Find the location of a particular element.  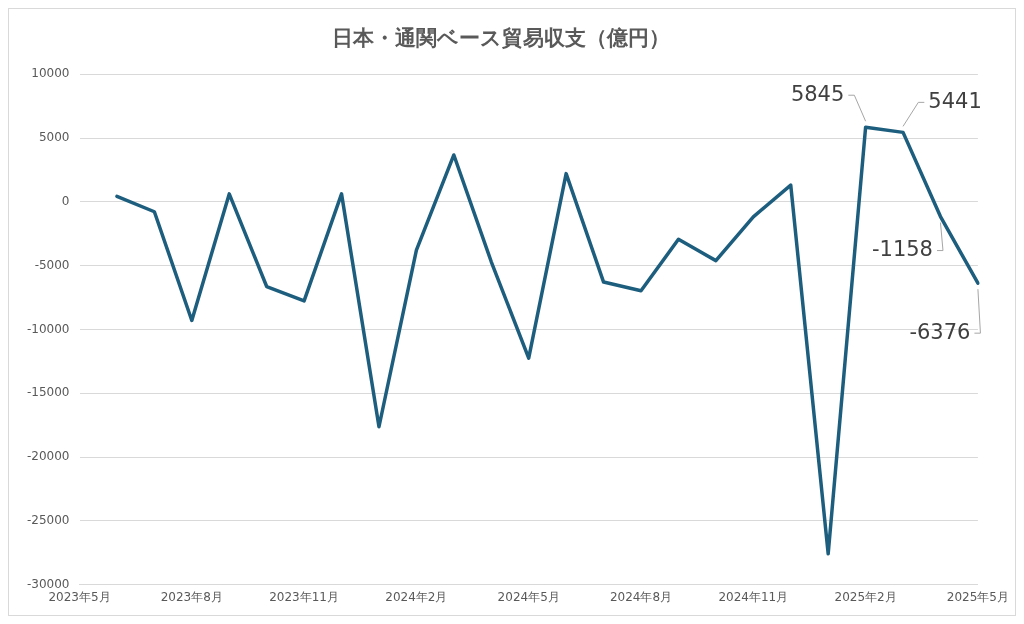

chart-title: 日本・通関ベース貿易収支（億円） is located at coordinates (501, 38).